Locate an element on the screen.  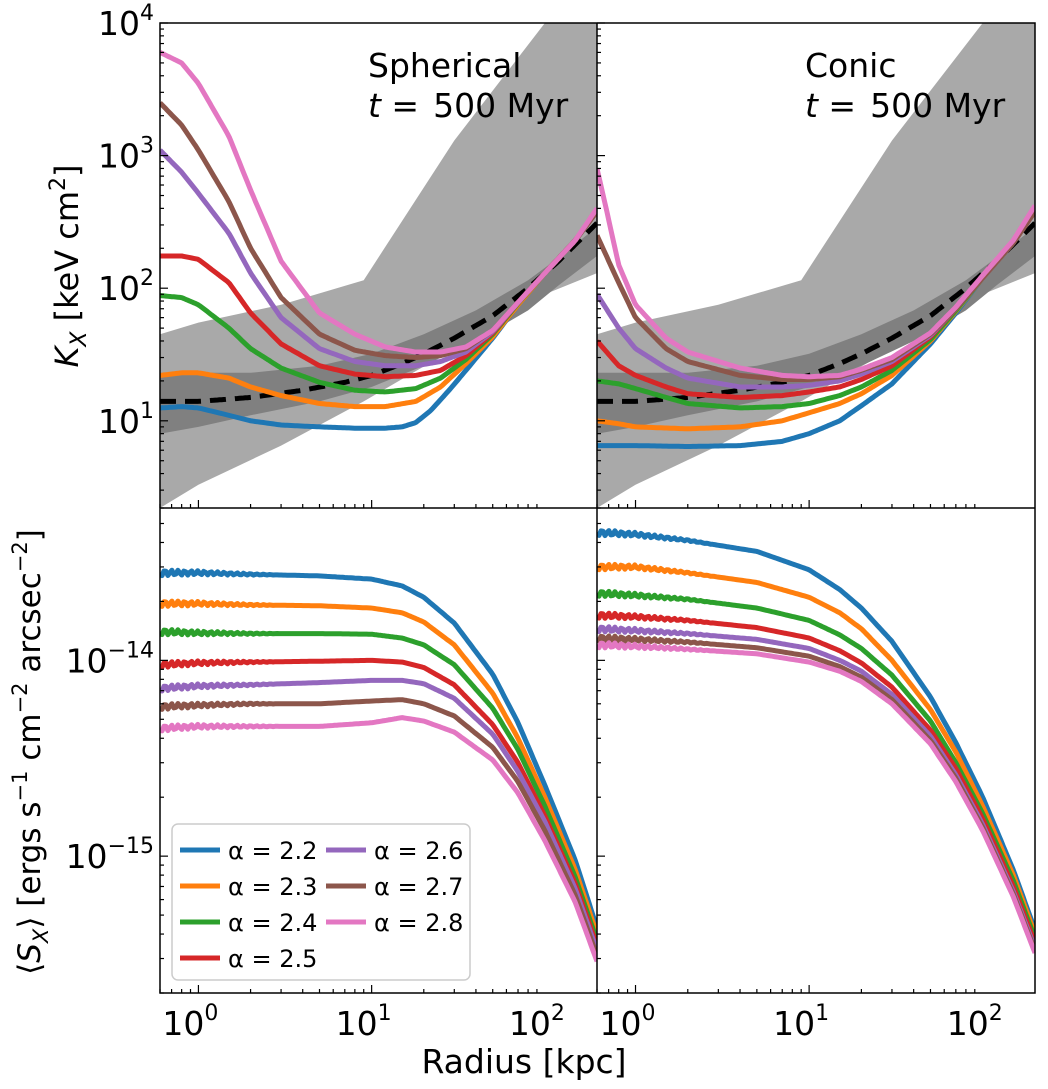
annotation-time-spherical: t = 500 Myr is located at coordinates (468, 105).